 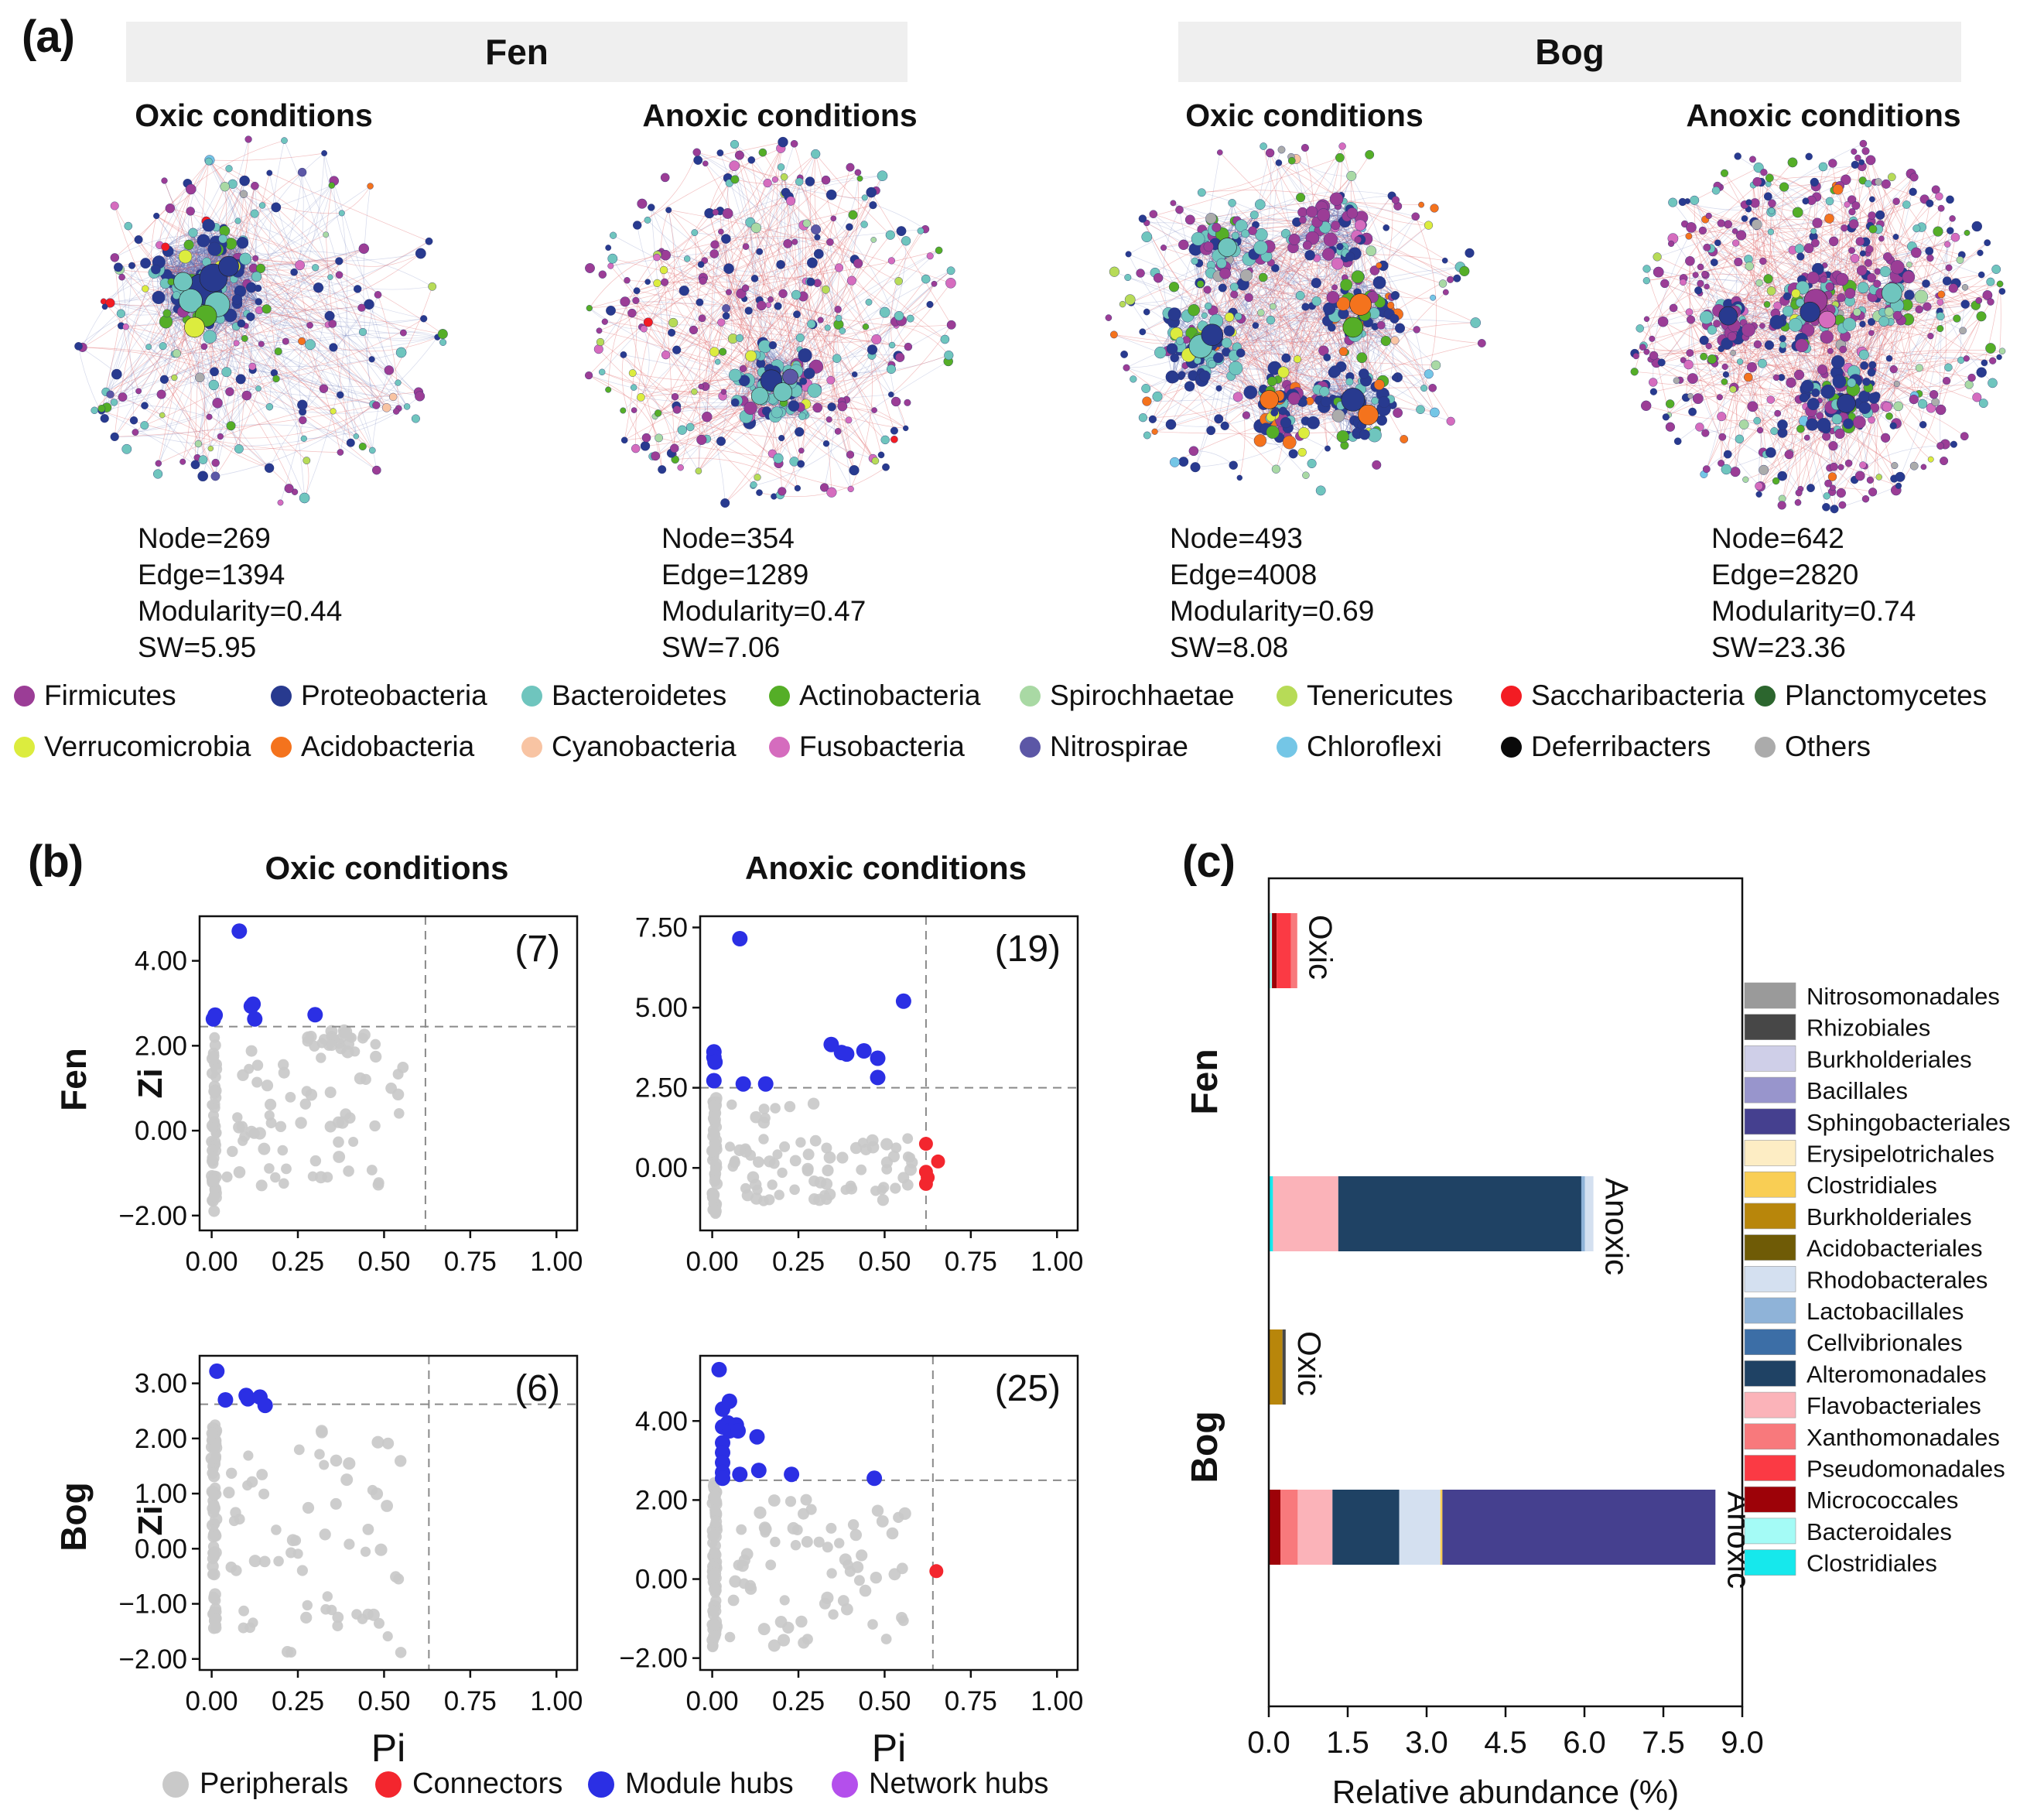 What do you see at coordinates (763, 611) in the screenshot?
I see `network-stat-line: Modularity=0.47` at bounding box center [763, 611].